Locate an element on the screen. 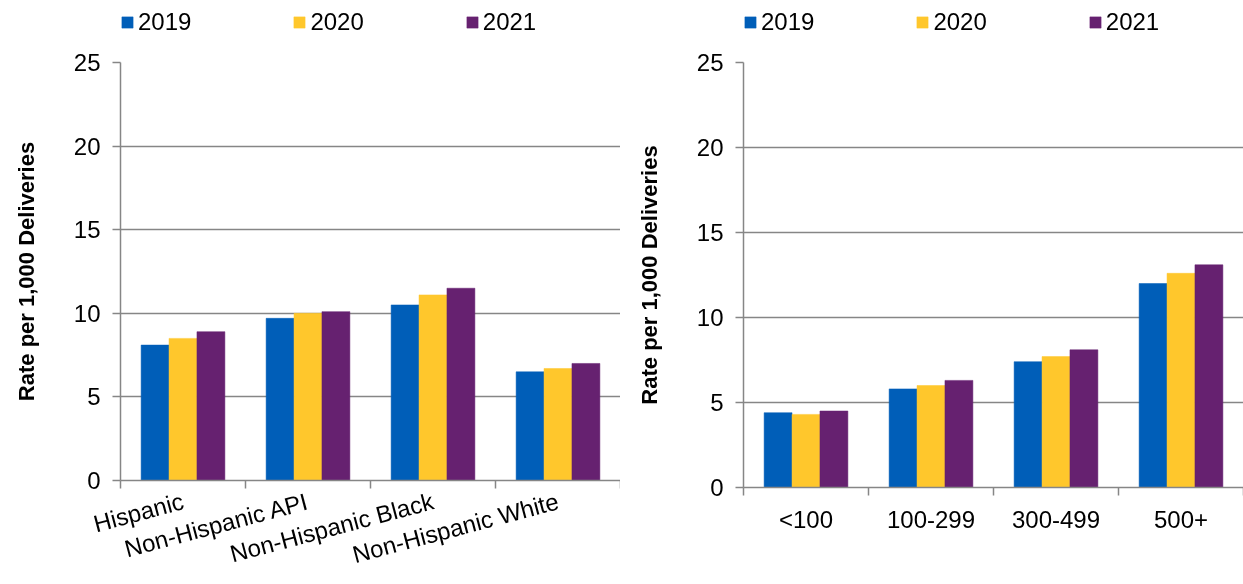 The width and height of the screenshot is (1243, 584). x-tick-label: 300-499 is located at coordinates (1056, 519).